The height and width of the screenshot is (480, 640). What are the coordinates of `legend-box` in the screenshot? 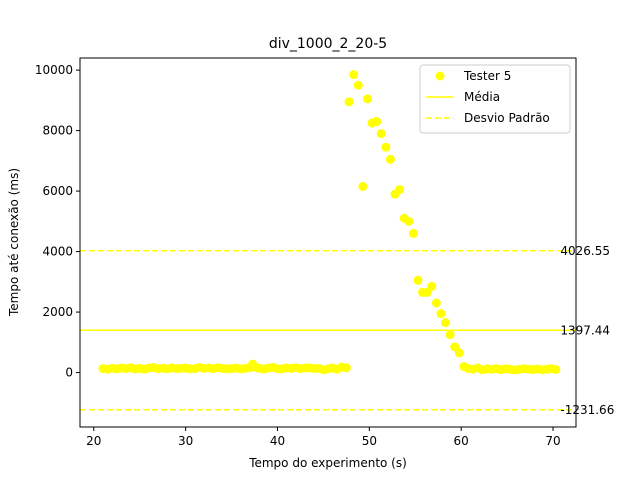 It's located at (495, 99).